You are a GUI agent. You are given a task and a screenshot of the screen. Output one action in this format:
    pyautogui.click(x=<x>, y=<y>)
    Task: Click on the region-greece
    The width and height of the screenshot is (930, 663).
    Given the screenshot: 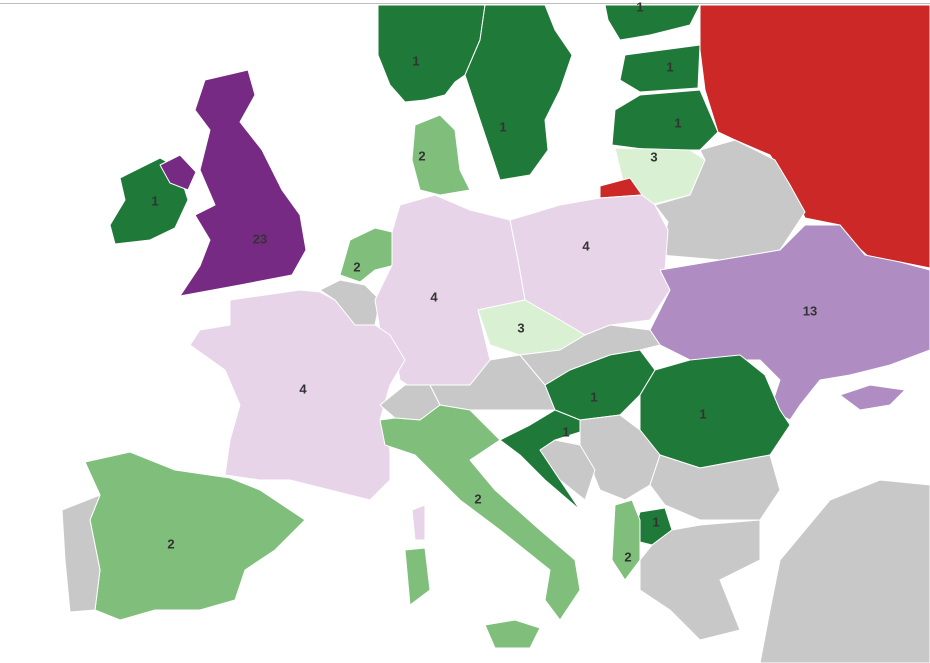 What is the action you would take?
    pyautogui.click(x=700, y=580)
    